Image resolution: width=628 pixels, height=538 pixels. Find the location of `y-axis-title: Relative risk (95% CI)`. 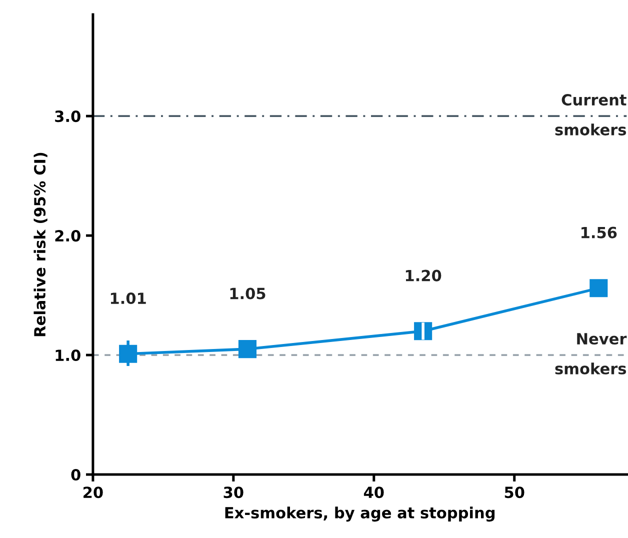

y-axis-title: Relative risk (95% CI) is located at coordinates (41, 244).